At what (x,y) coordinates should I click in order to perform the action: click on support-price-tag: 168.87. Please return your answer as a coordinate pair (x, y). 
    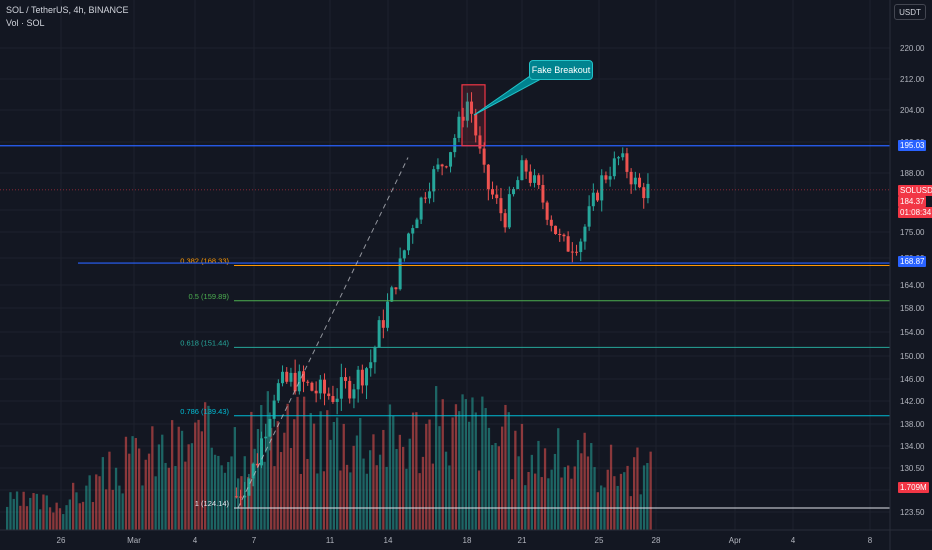
    Looking at the image, I should click on (912, 261).